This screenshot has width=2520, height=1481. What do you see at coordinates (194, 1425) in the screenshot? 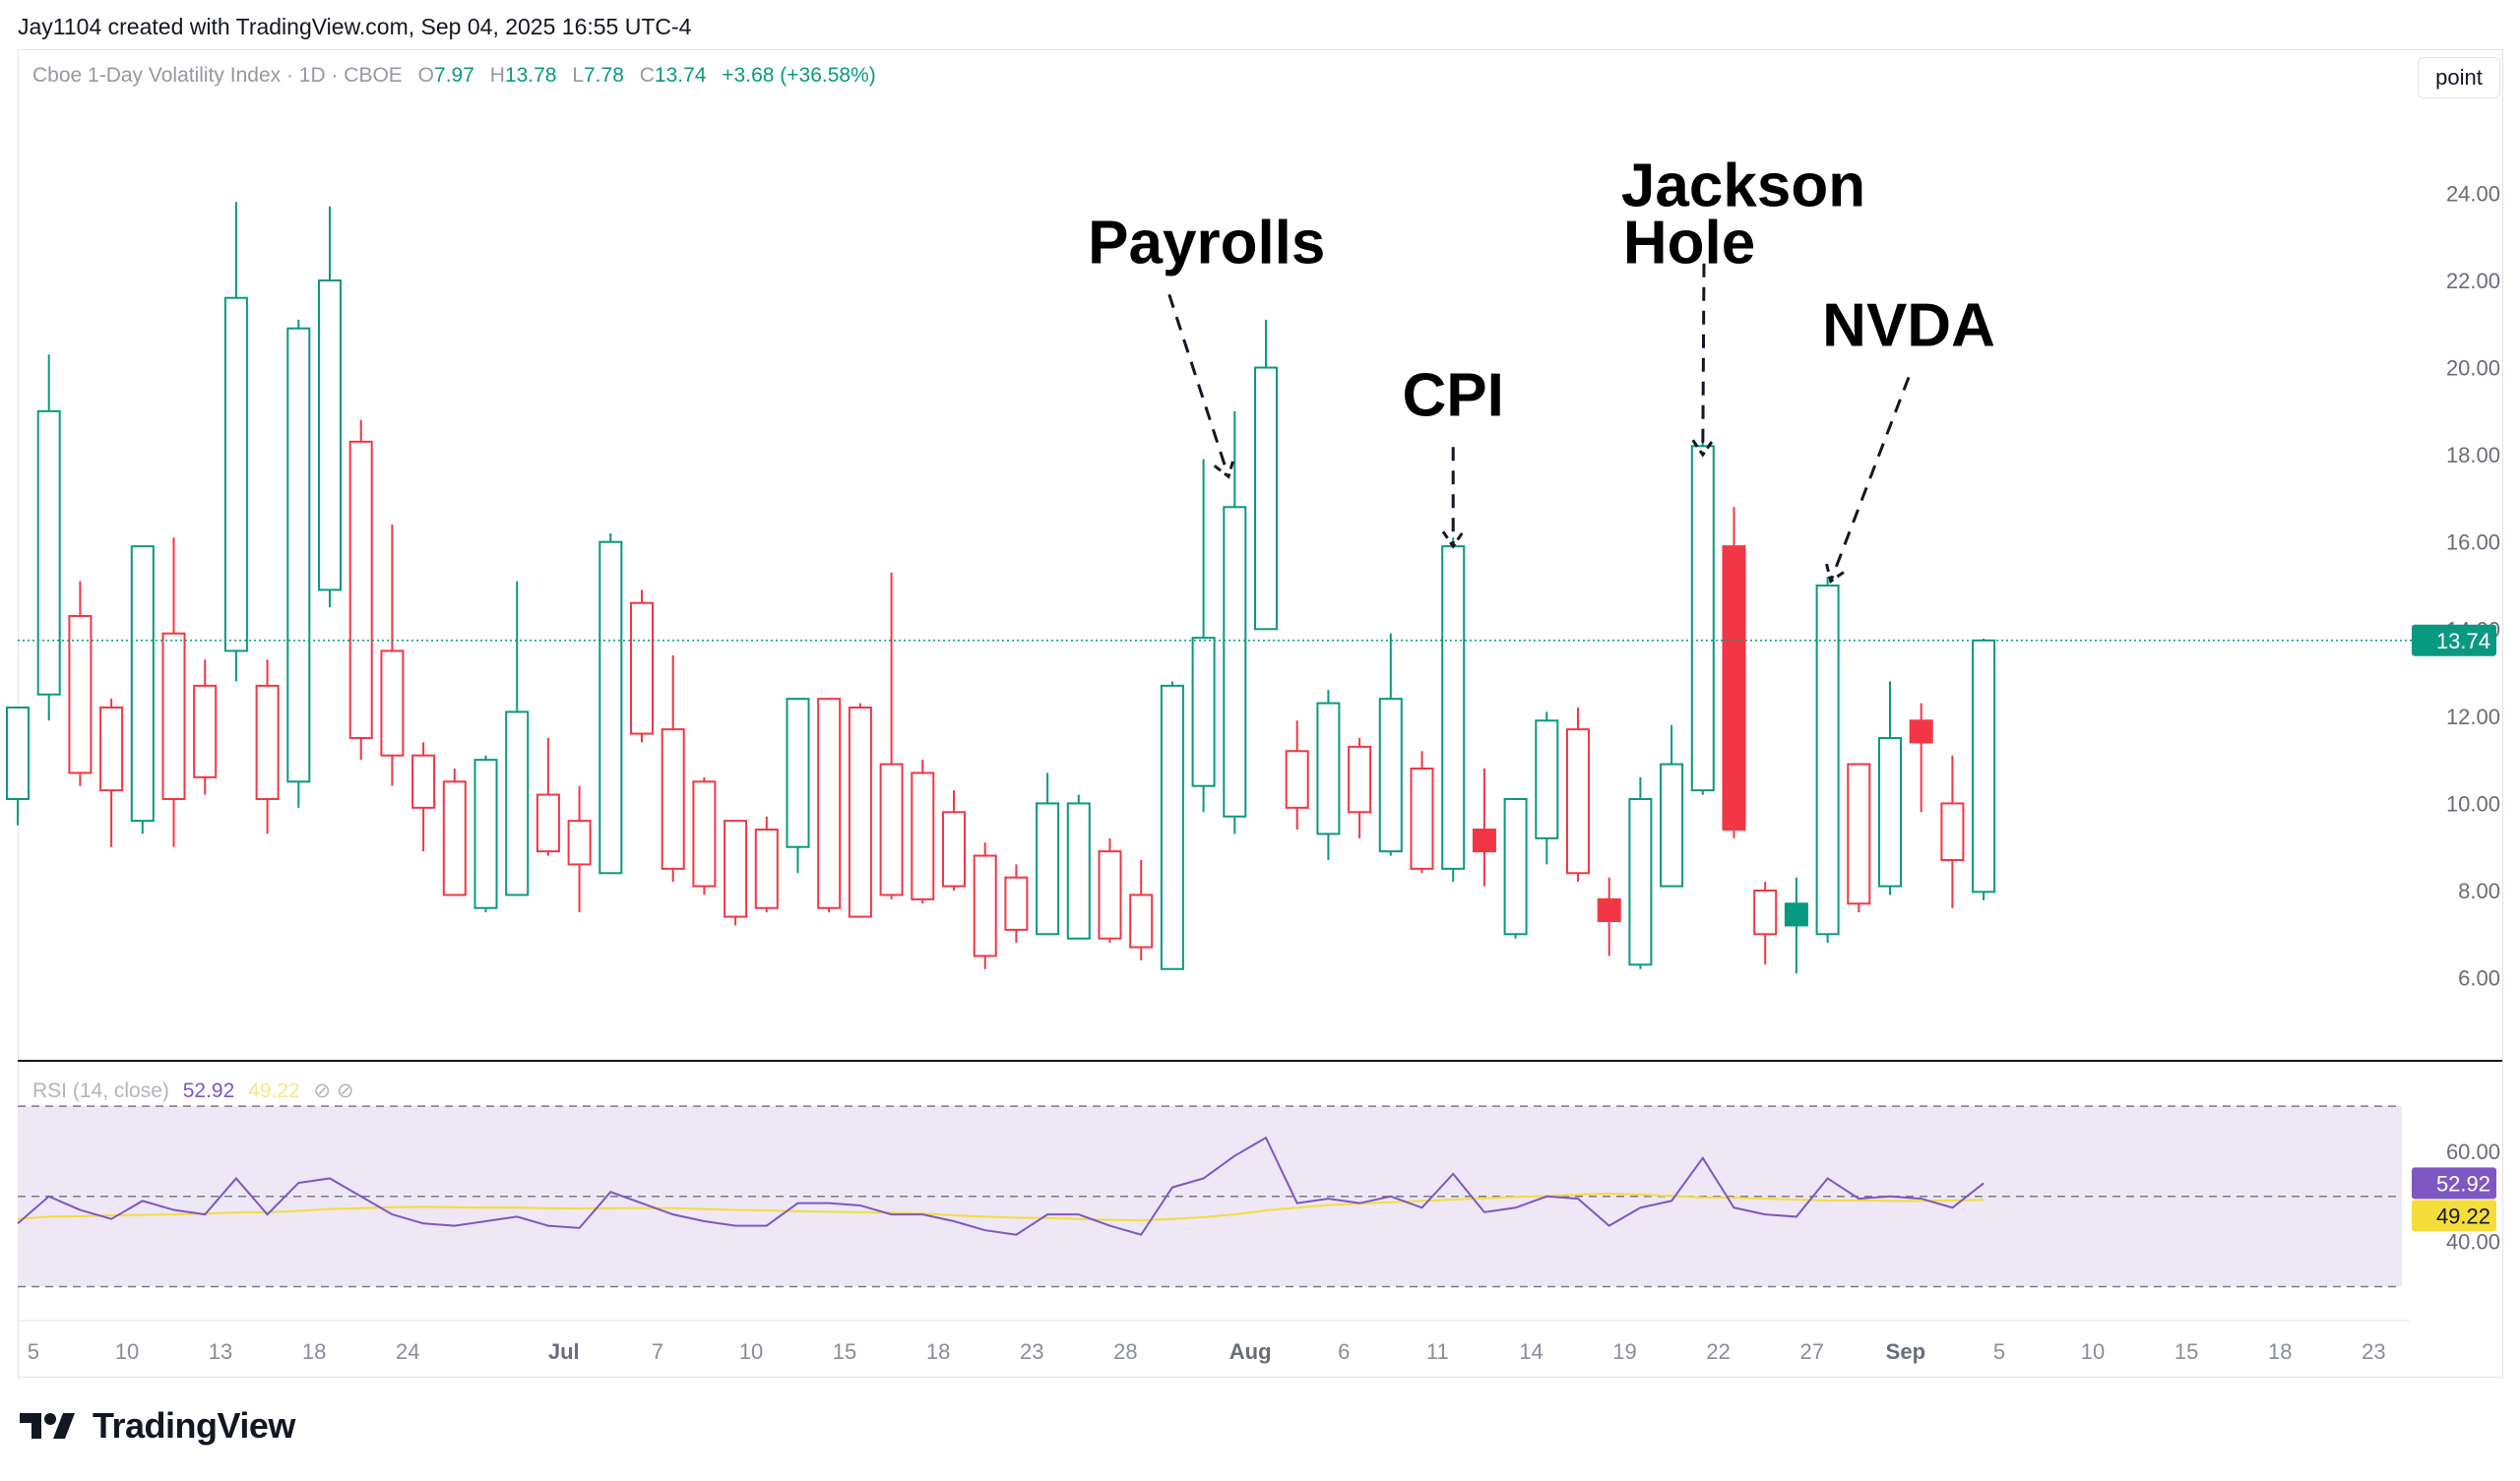
I see `tradingview-logo-text: TradingView` at bounding box center [194, 1425].